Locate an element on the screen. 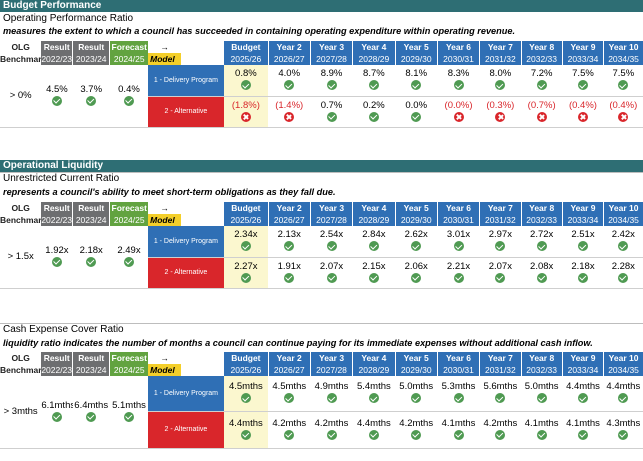 The image size is (643, 461). year-value-cell: 7.5% is located at coordinates (623, 81).